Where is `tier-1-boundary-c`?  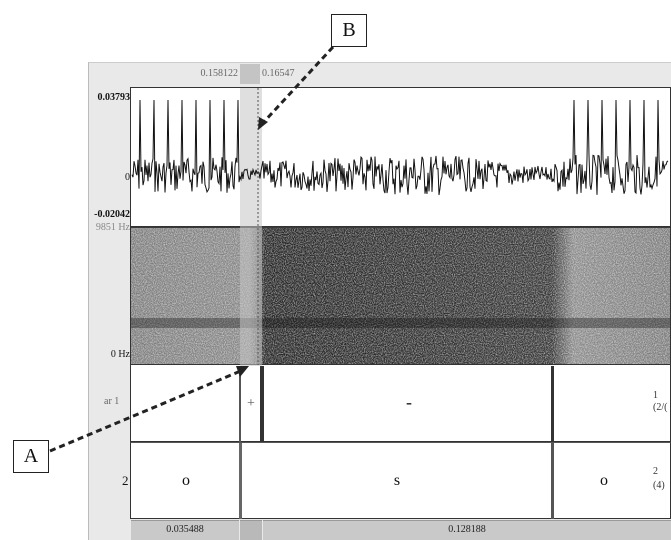 tier-1-boundary-c is located at coordinates (552, 404).